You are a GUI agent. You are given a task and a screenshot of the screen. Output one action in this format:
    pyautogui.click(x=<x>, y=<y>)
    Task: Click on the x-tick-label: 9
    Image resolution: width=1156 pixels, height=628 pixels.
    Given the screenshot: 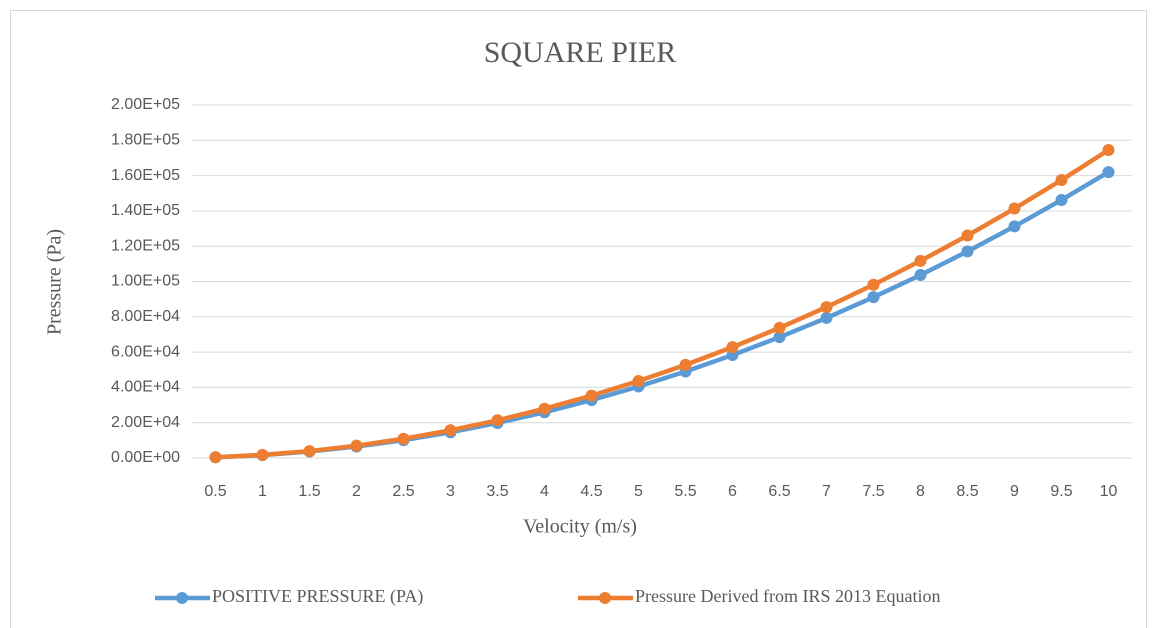 What is the action you would take?
    pyautogui.click(x=1014, y=491)
    